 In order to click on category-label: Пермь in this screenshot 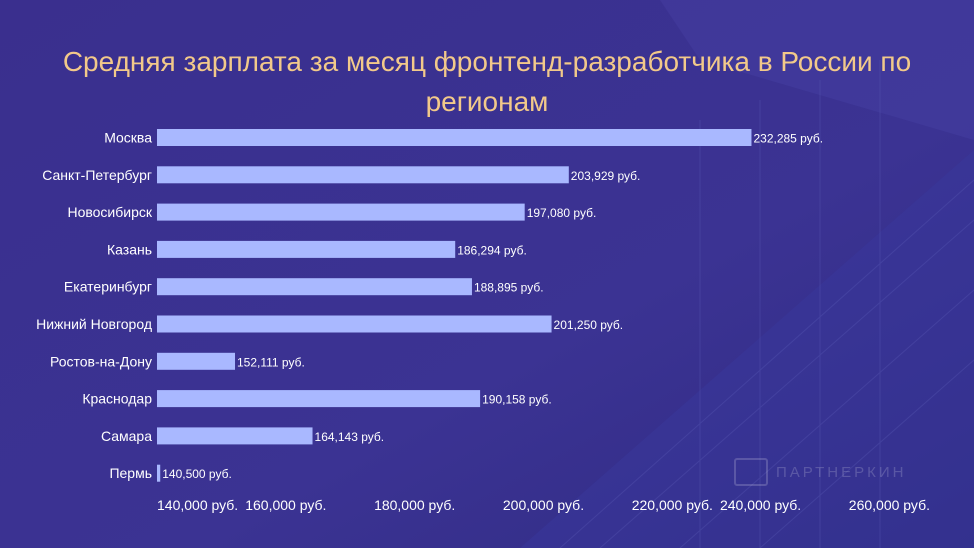, I will do `click(130, 473)`.